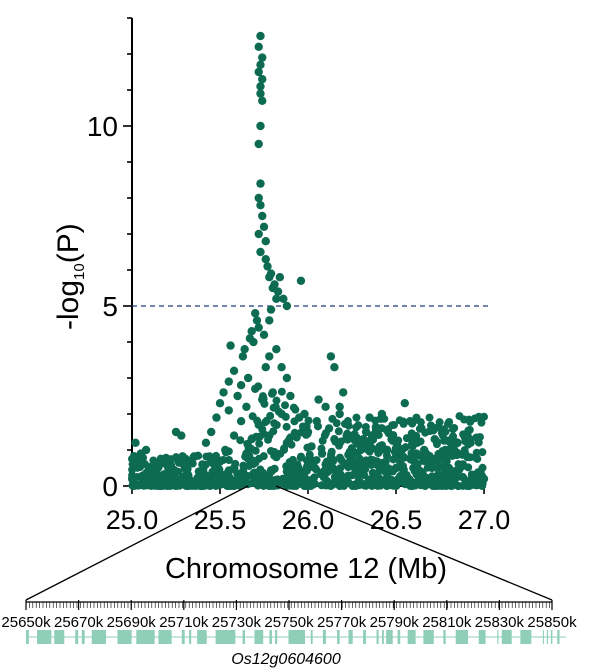  Describe the element at coordinates (70, 276) in the screenshot. I see `y-axis-label: -log10(P)` at that location.